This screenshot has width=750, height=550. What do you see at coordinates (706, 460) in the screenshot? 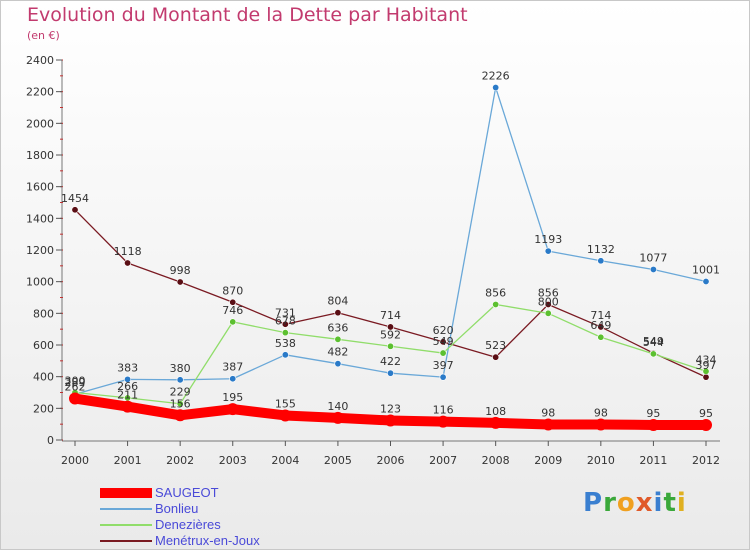
I see `x-tick-label: 2012` at bounding box center [706, 460].